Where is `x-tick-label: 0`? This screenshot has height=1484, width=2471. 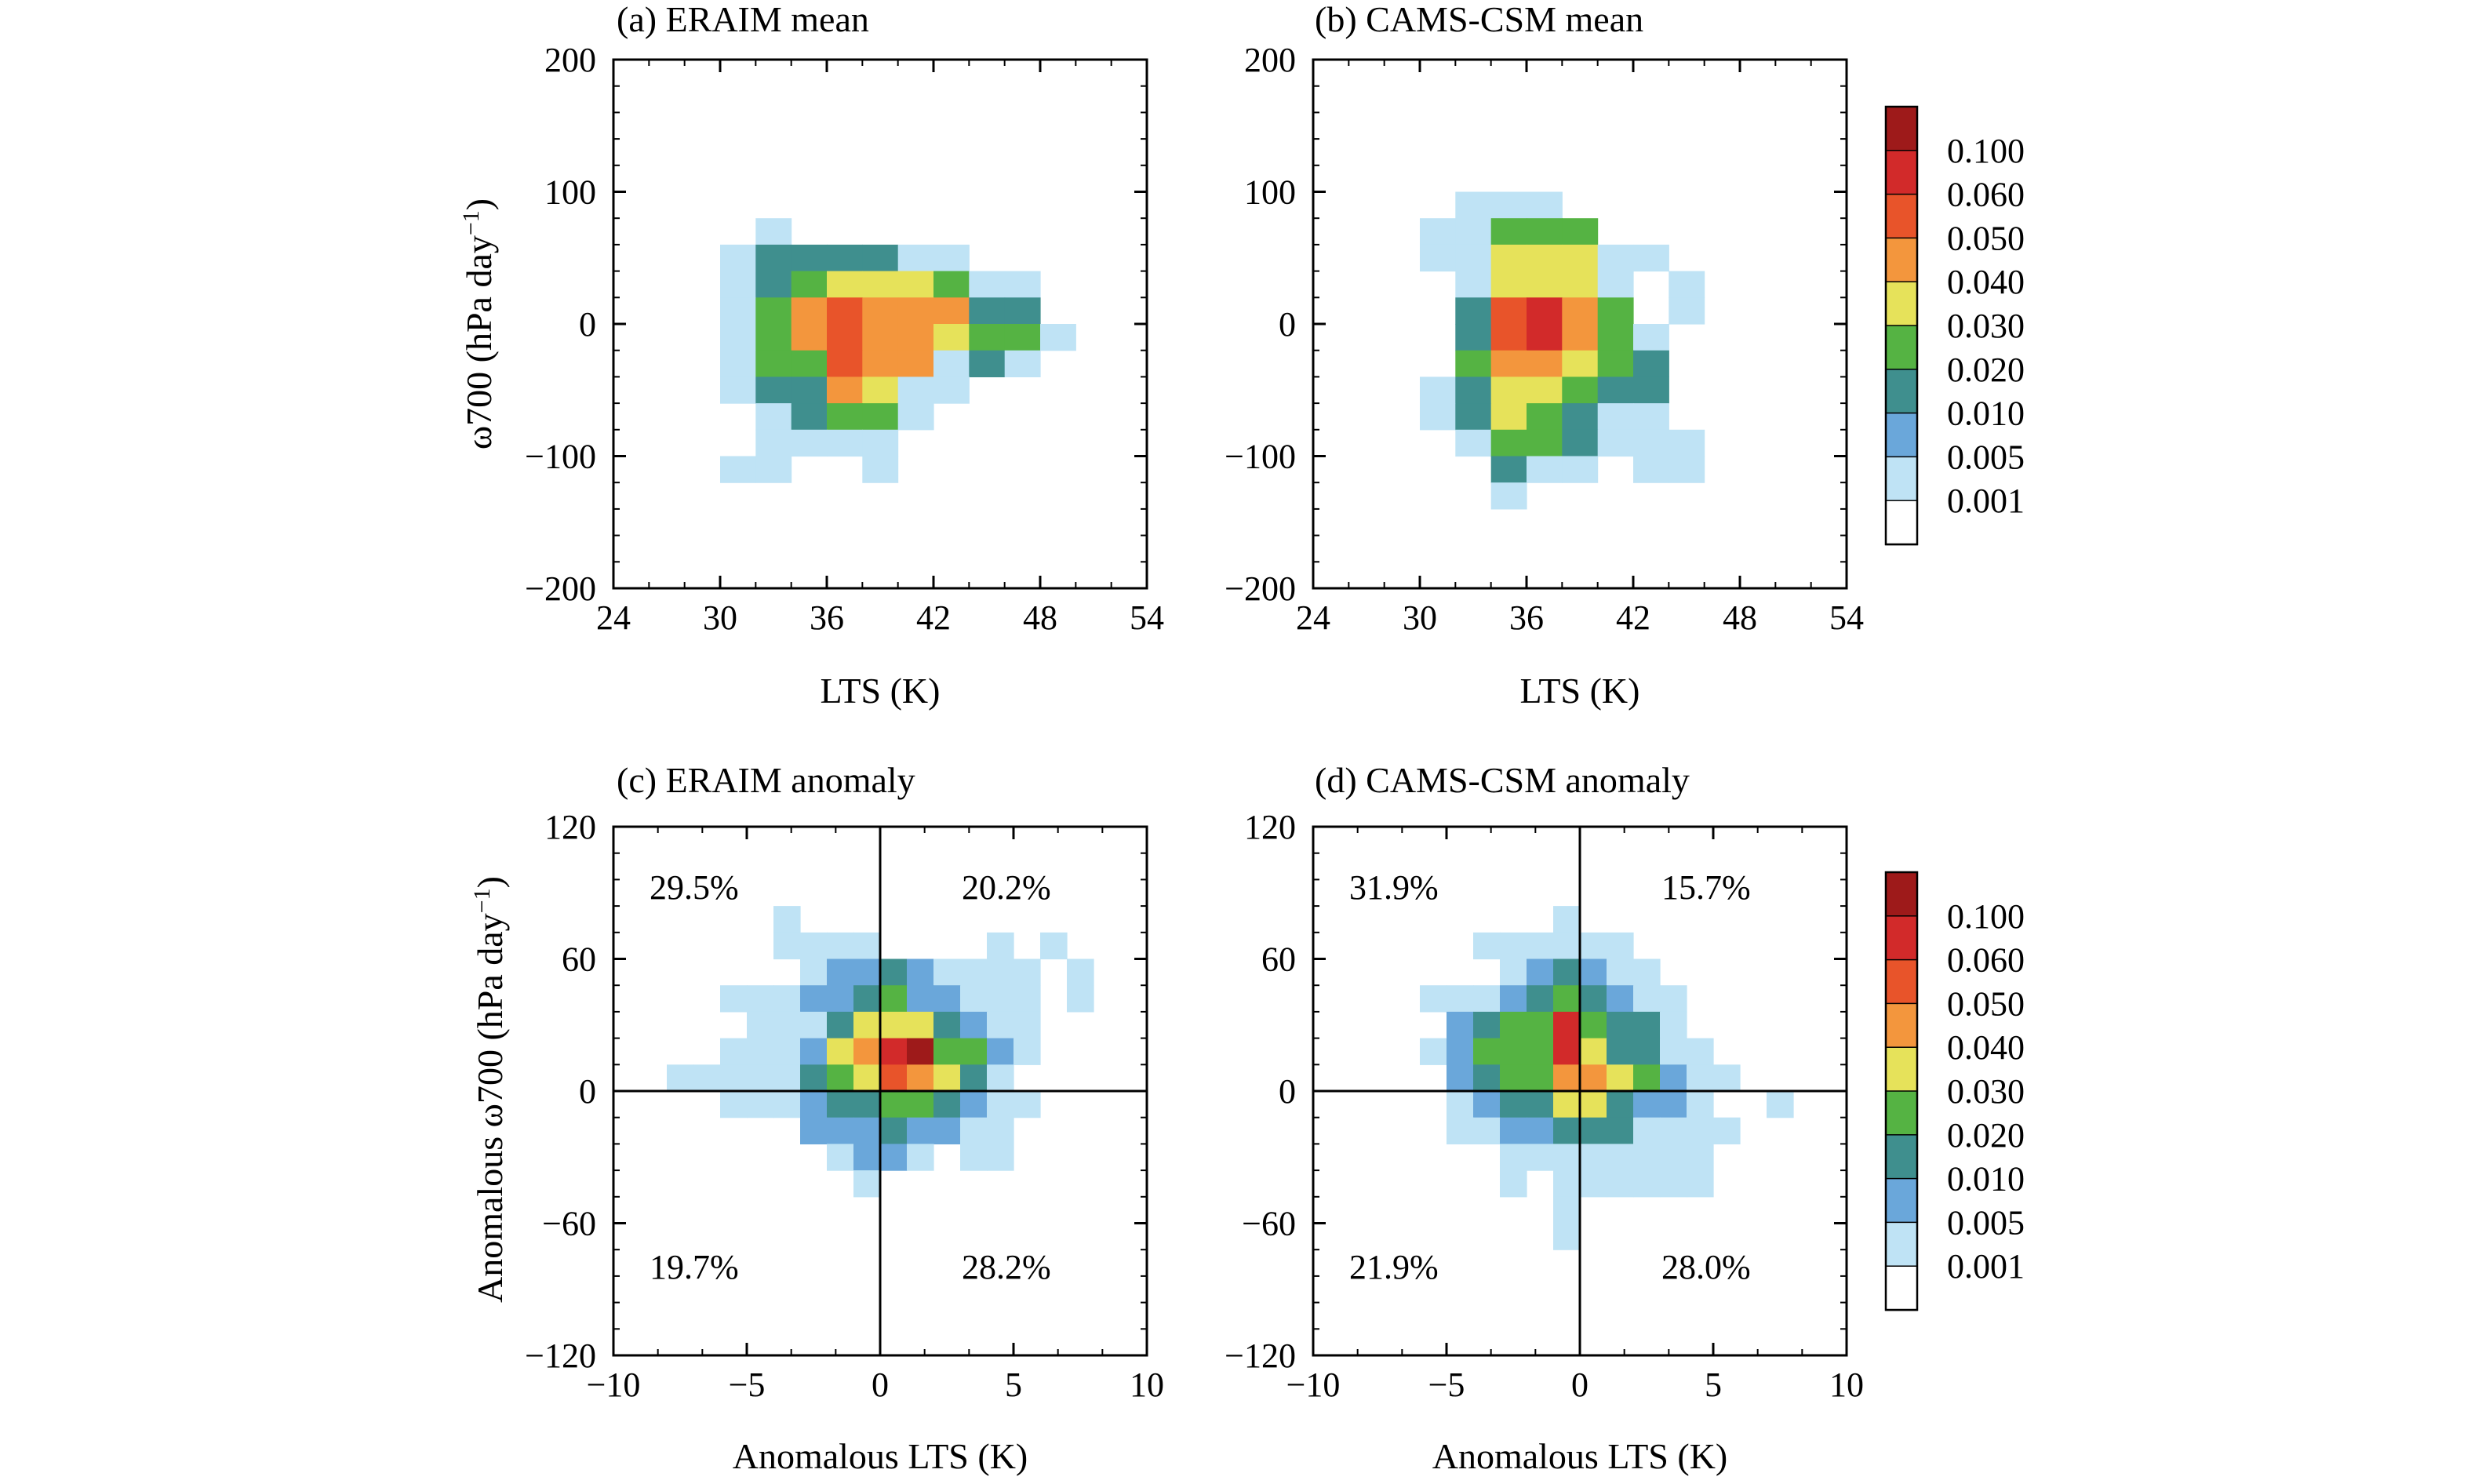 x-tick-label: 0 is located at coordinates (1580, 1385).